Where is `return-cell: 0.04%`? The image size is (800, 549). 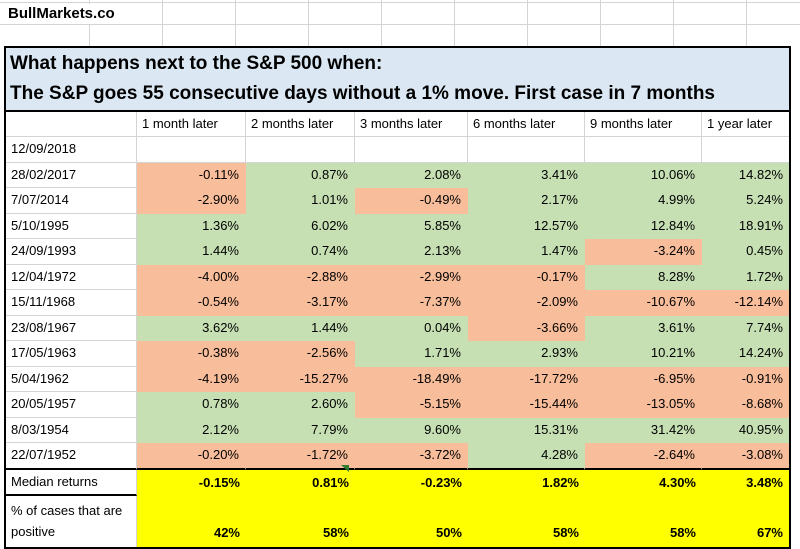 return-cell: 0.04% is located at coordinates (411, 328).